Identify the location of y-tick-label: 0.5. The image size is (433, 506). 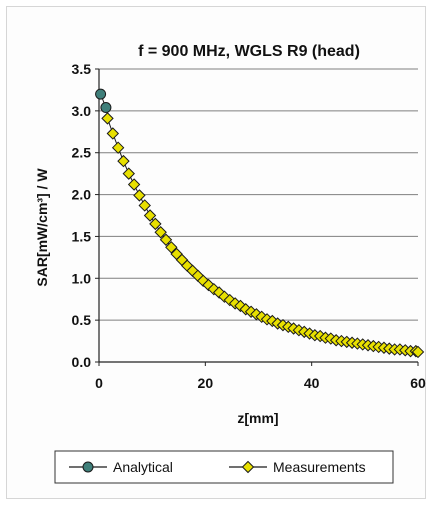
(82, 320).